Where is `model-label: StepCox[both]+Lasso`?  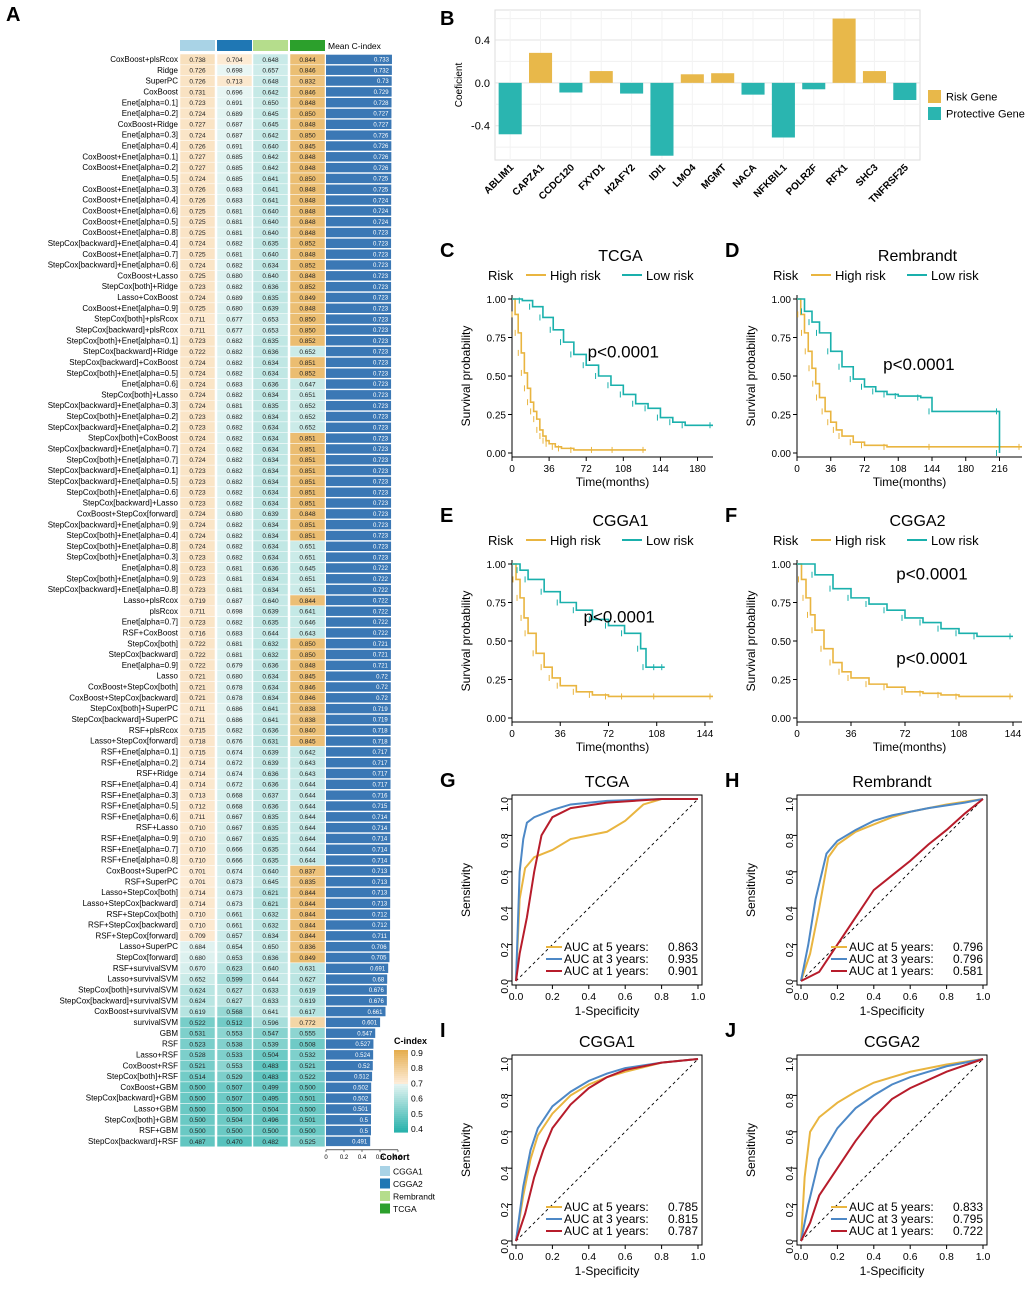
model-label: StepCox[both]+Lasso is located at coordinates (139, 394).